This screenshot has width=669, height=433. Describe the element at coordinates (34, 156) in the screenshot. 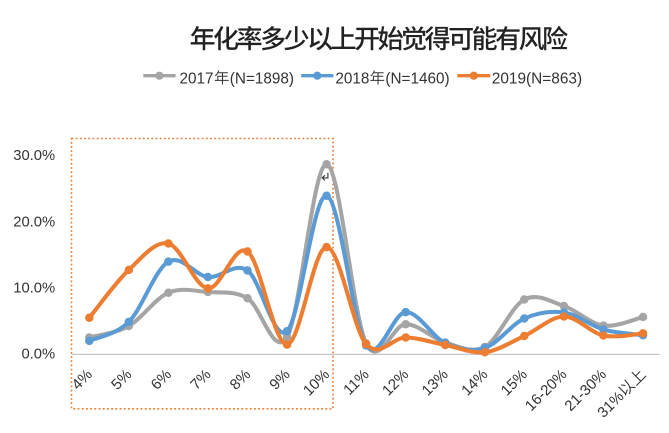

I see `svg-text: 30.0%` at that location.